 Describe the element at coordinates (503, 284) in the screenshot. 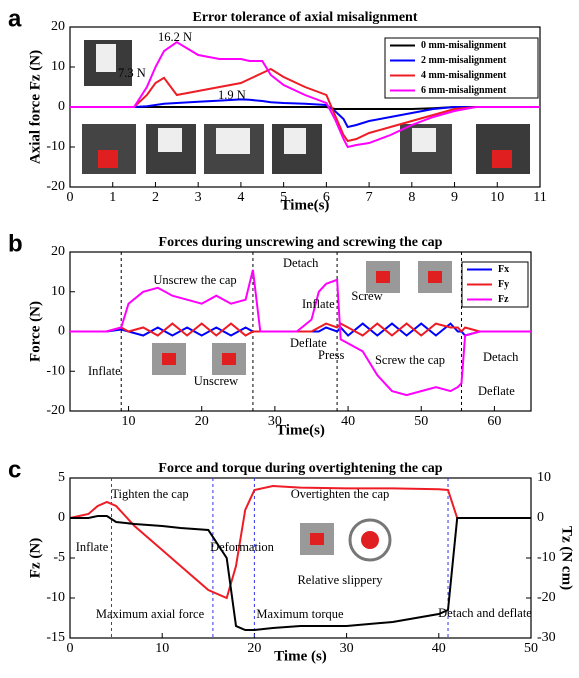

I see `legend-label: Fy` at that location.